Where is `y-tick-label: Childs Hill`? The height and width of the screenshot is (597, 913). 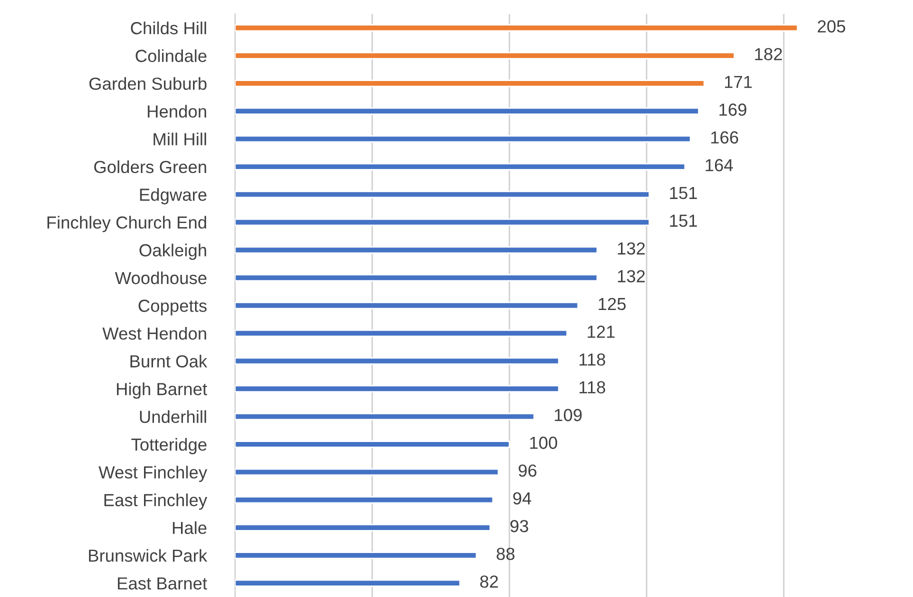 y-tick-label: Childs Hill is located at coordinates (168, 28).